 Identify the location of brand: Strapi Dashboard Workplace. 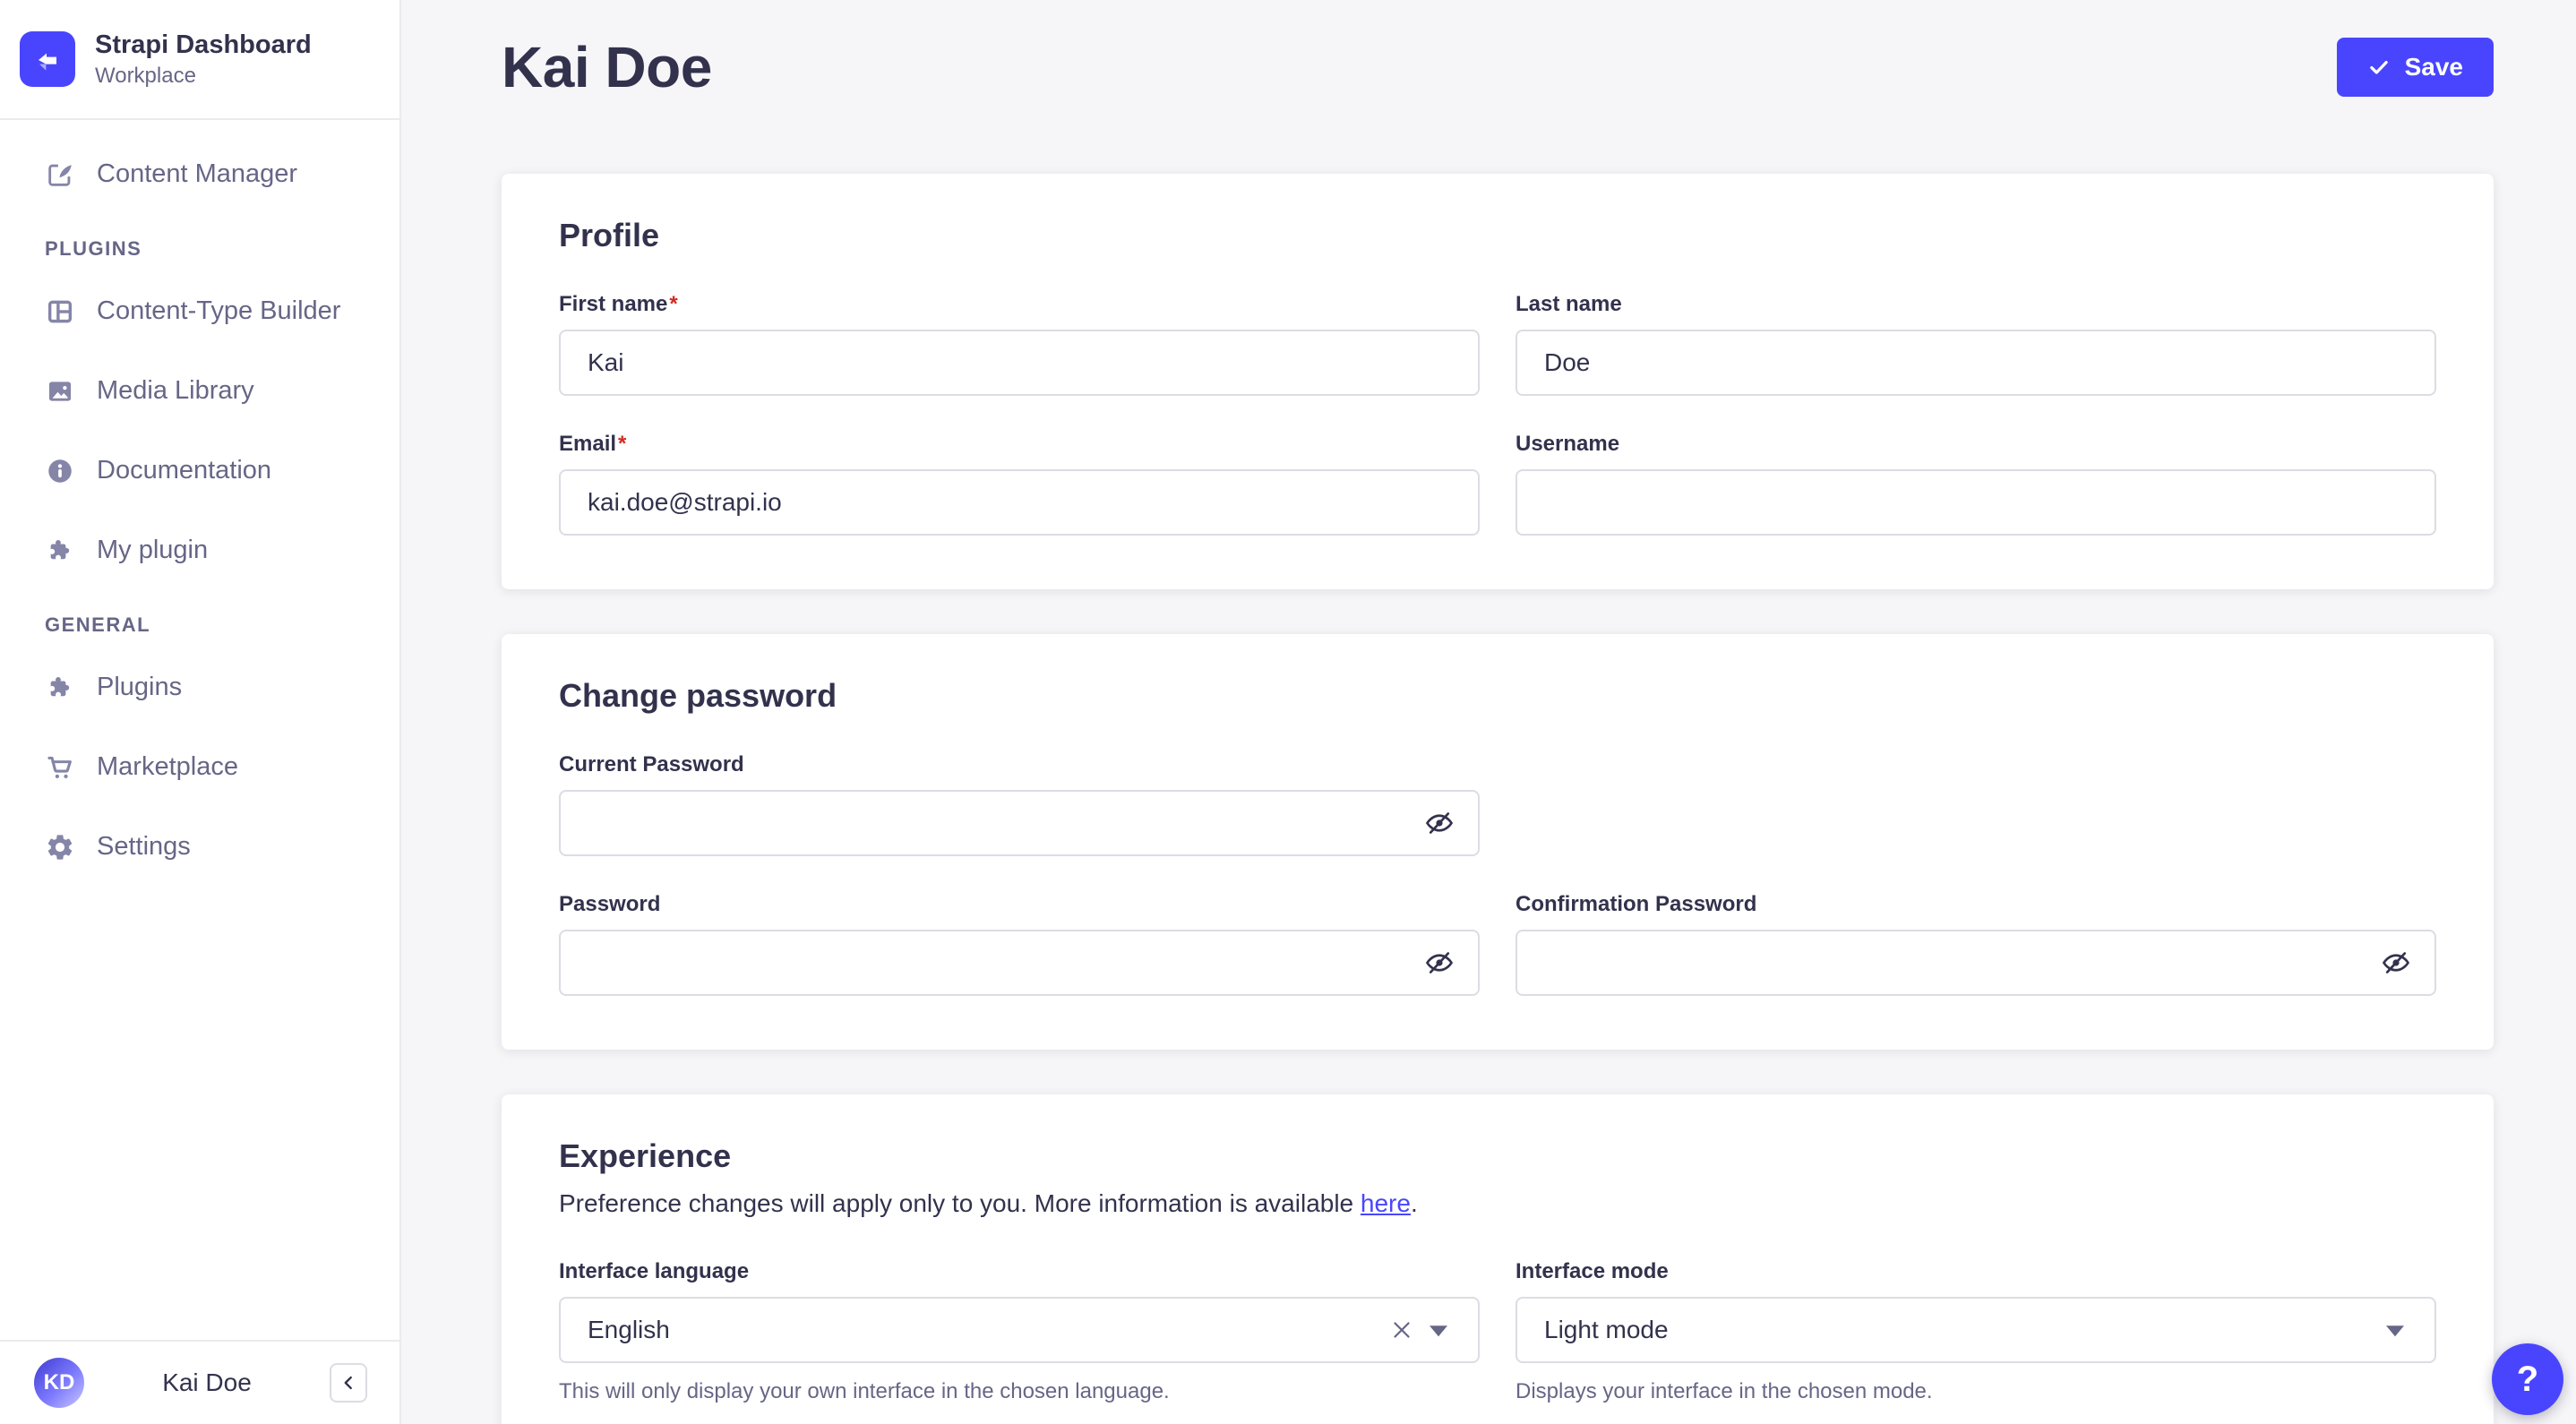
(199, 60).